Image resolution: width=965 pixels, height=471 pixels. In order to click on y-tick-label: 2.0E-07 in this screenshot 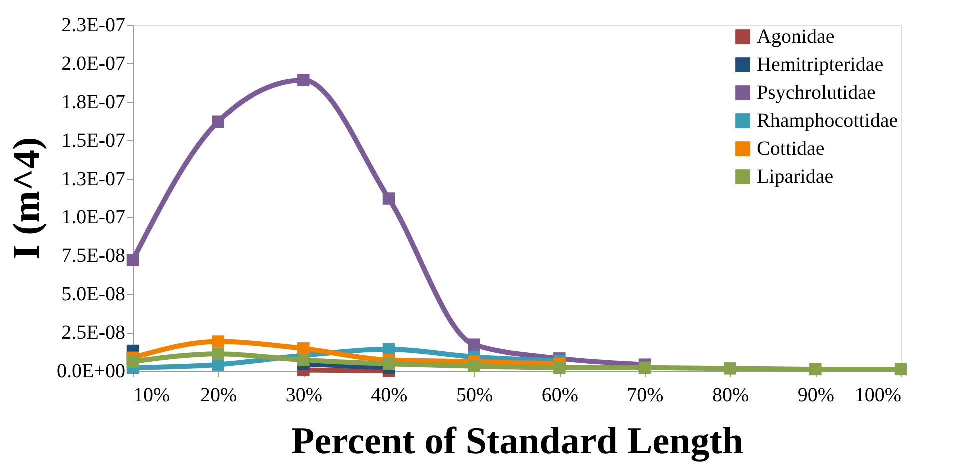, I will do `click(94, 63)`.